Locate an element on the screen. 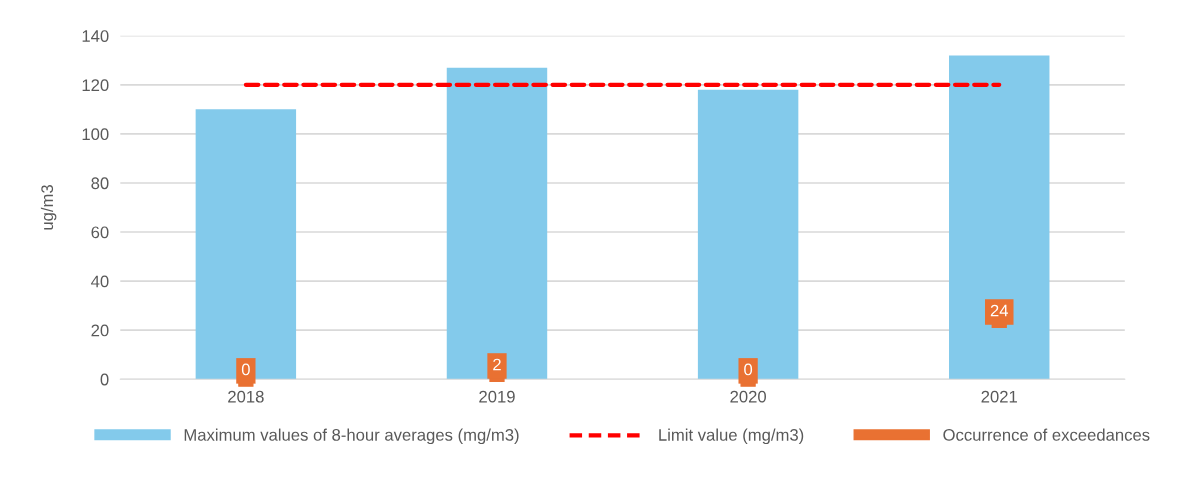  y-tick-label: 20 is located at coordinates (100, 330).